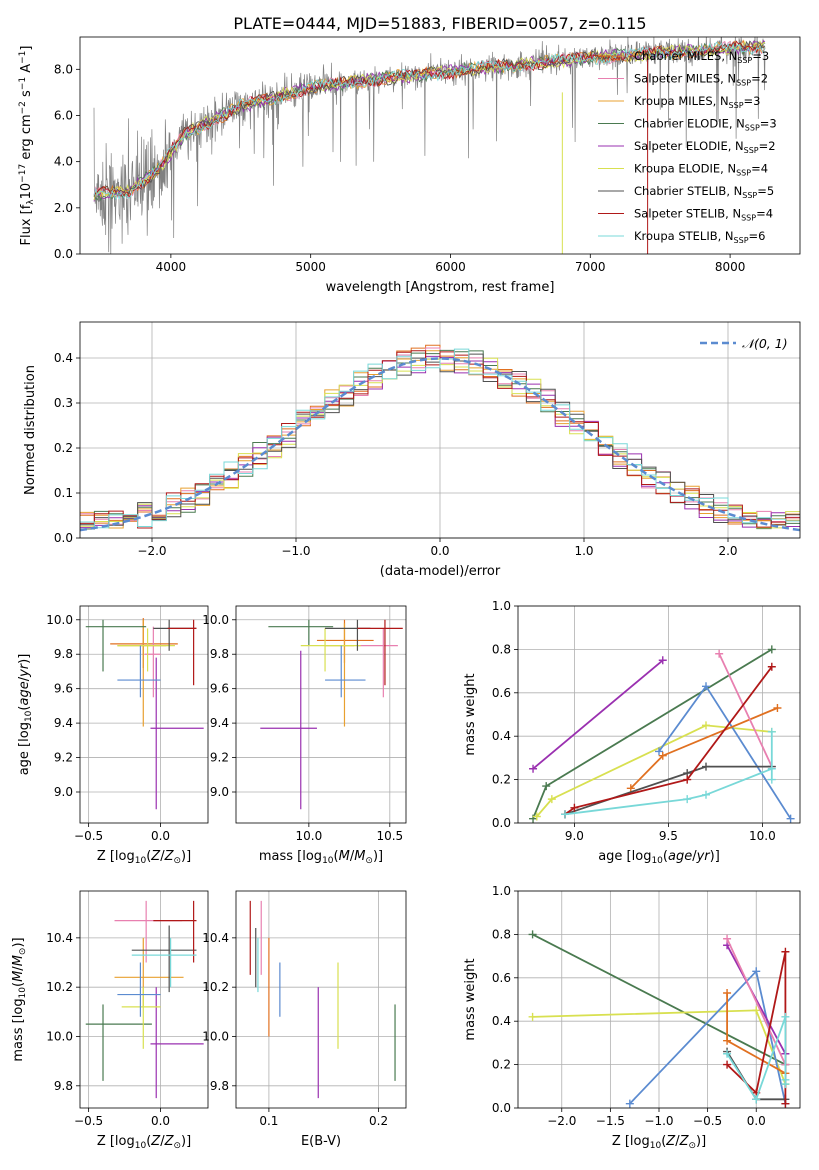  Describe the element at coordinates (699, 237) in the screenshot. I see `legend-label: Kroupa STELIB, NSSP=6` at that location.